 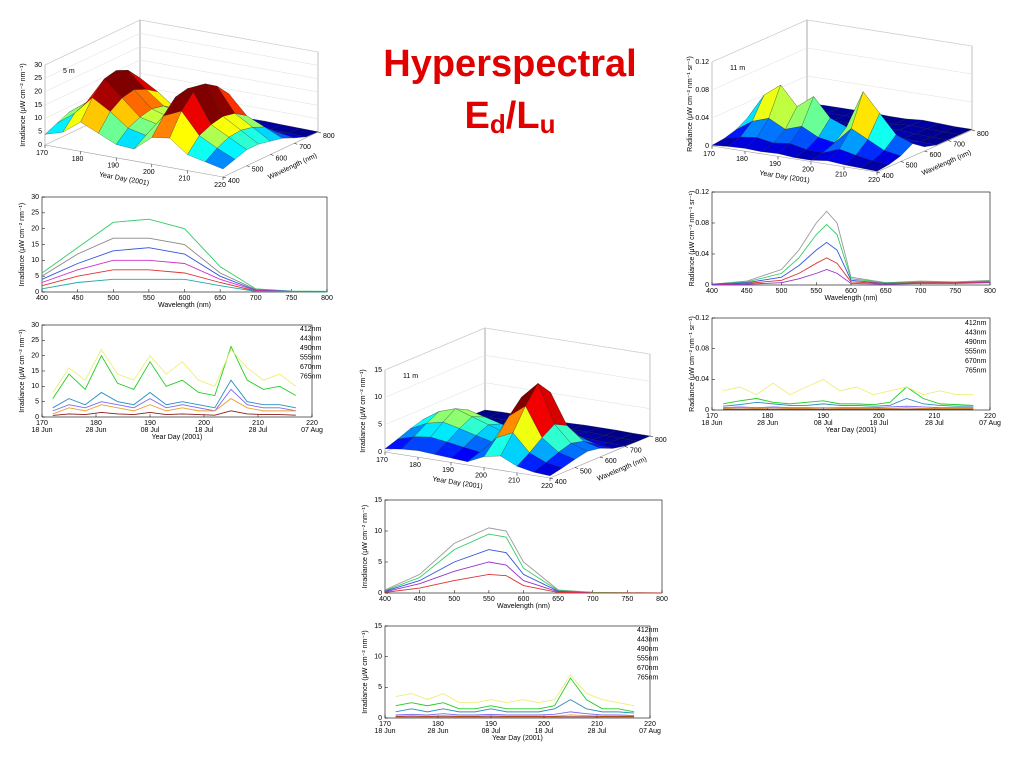 I want to click on x-axis-label: Wavelength (nm), so click(x=523, y=606).